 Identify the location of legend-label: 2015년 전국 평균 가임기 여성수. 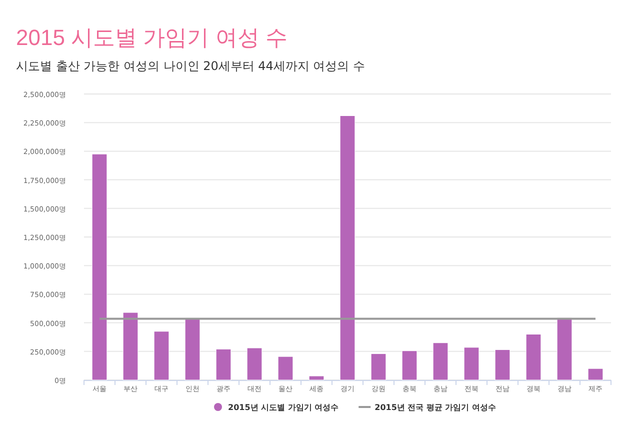
(435, 407).